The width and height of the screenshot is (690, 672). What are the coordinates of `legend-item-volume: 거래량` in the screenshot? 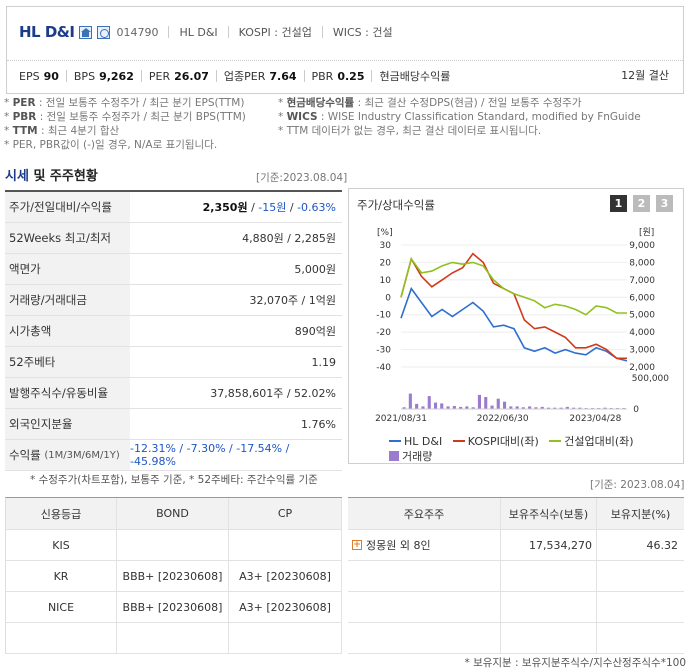 It's located at (410, 456).